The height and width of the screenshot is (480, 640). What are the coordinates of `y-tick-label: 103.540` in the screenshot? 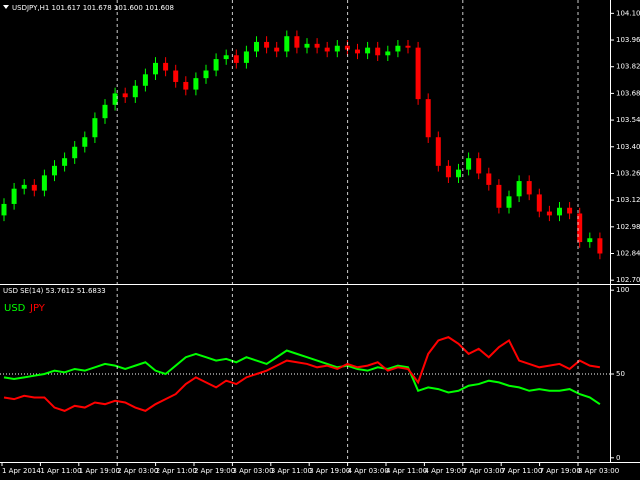 It's located at (628, 120).